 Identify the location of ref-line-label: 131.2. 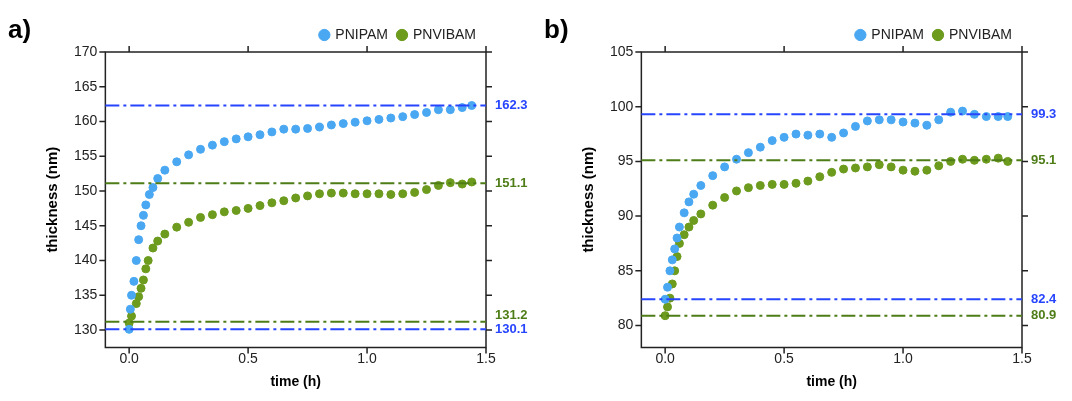
(511, 314).